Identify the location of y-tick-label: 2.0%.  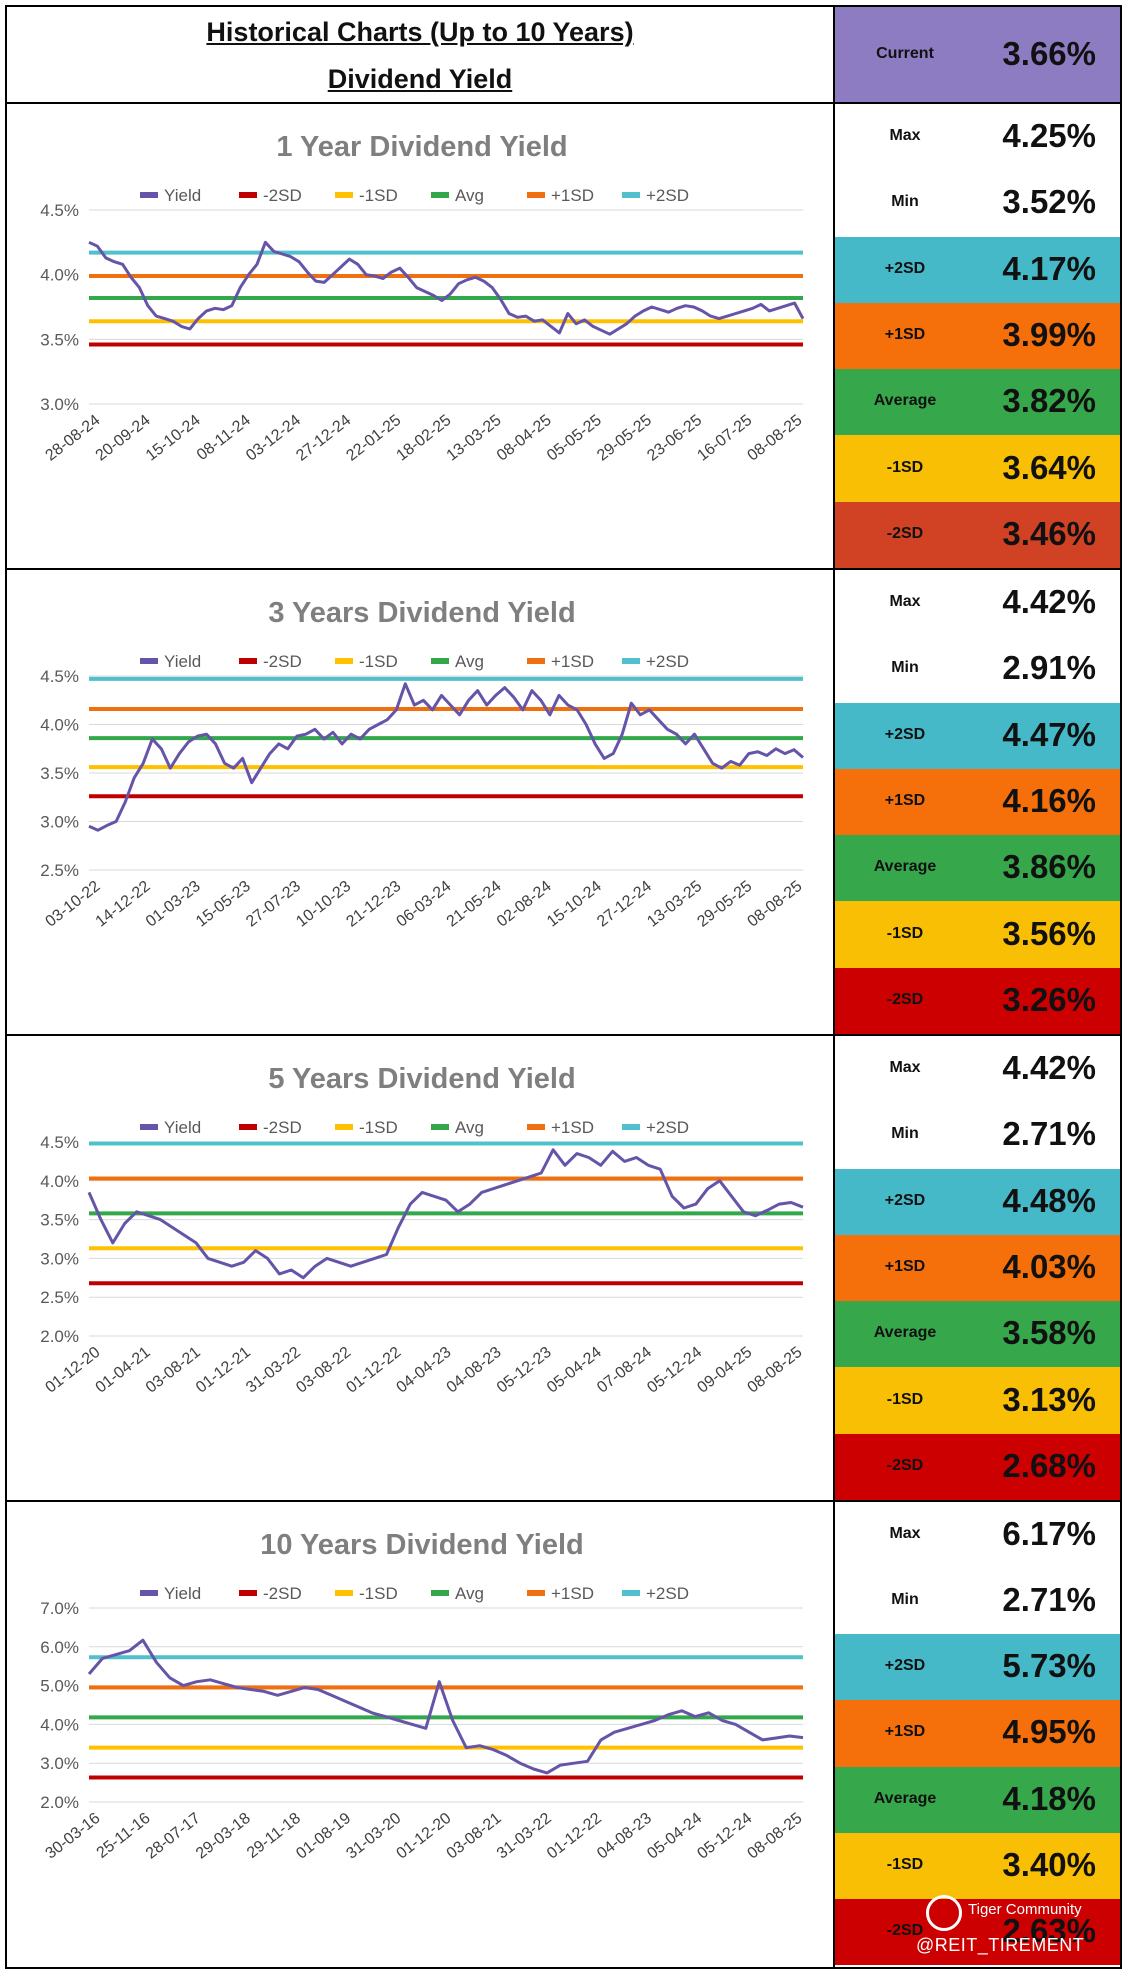
(59, 1336).